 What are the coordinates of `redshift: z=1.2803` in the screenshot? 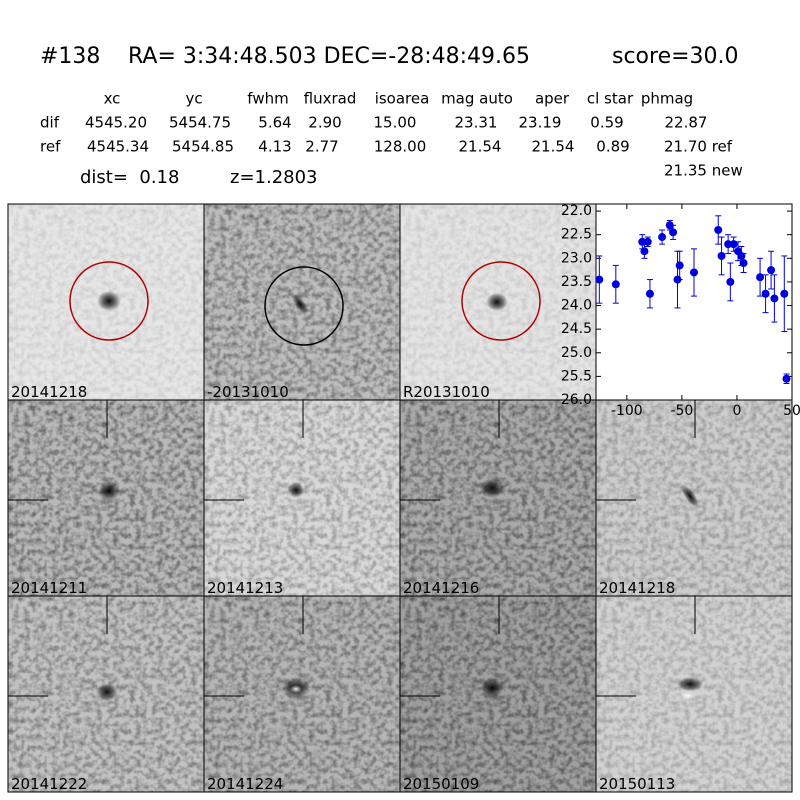 It's located at (274, 177).